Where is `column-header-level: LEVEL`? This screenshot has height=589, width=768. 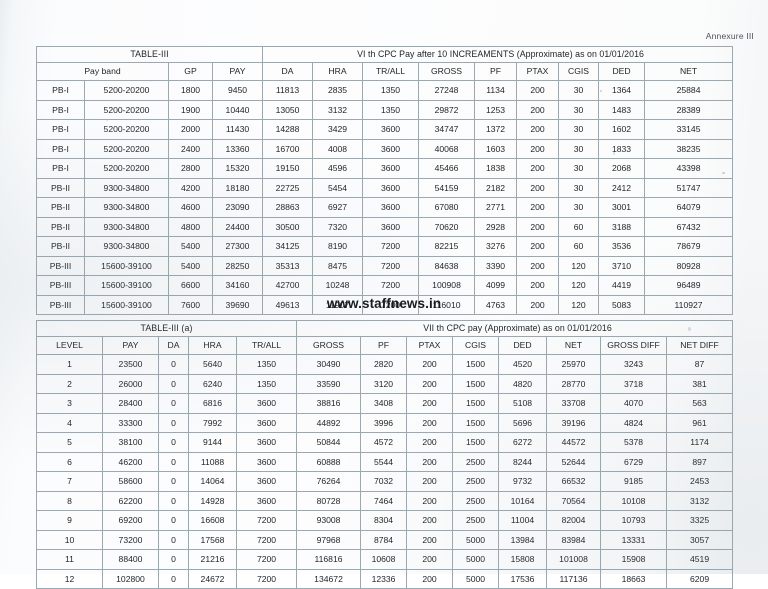
column-header-level: LEVEL is located at coordinates (69, 345).